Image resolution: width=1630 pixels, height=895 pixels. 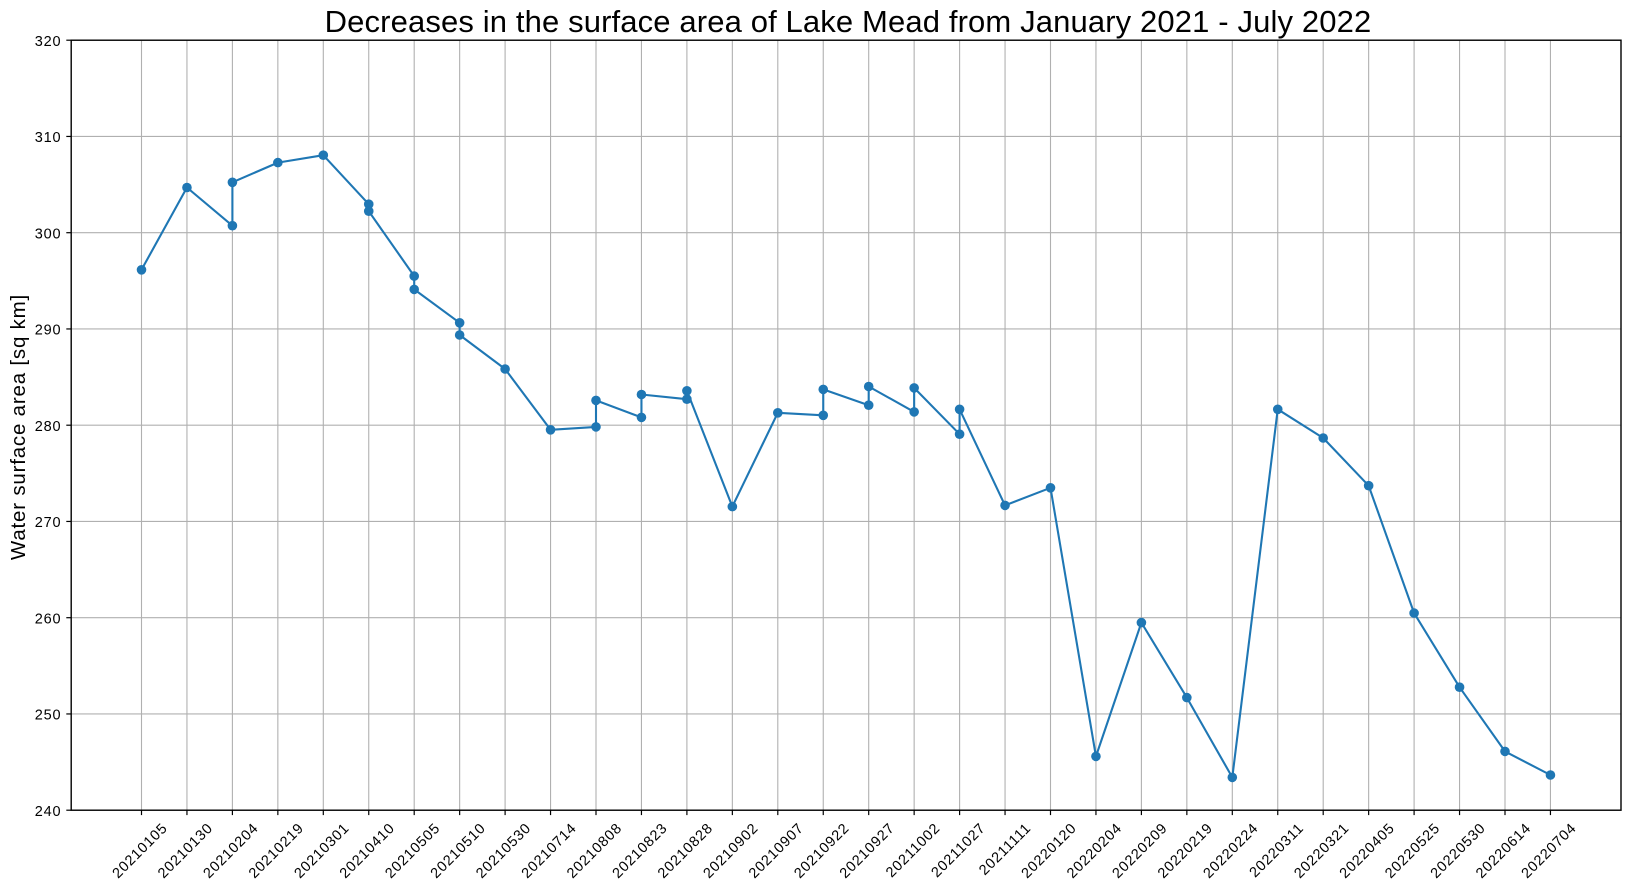 What do you see at coordinates (48, 138) in the screenshot?
I see `svg-text: 310` at bounding box center [48, 138].